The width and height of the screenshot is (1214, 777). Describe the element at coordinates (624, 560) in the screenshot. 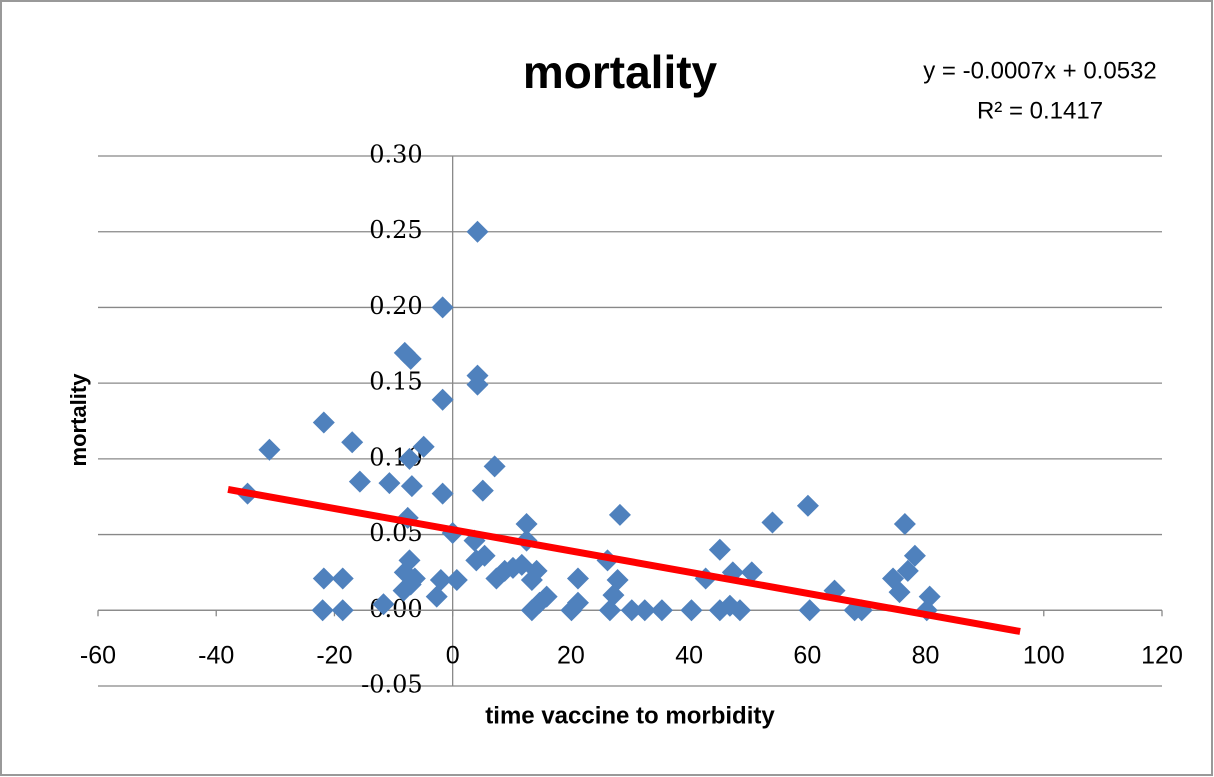

I see `trendline` at that location.